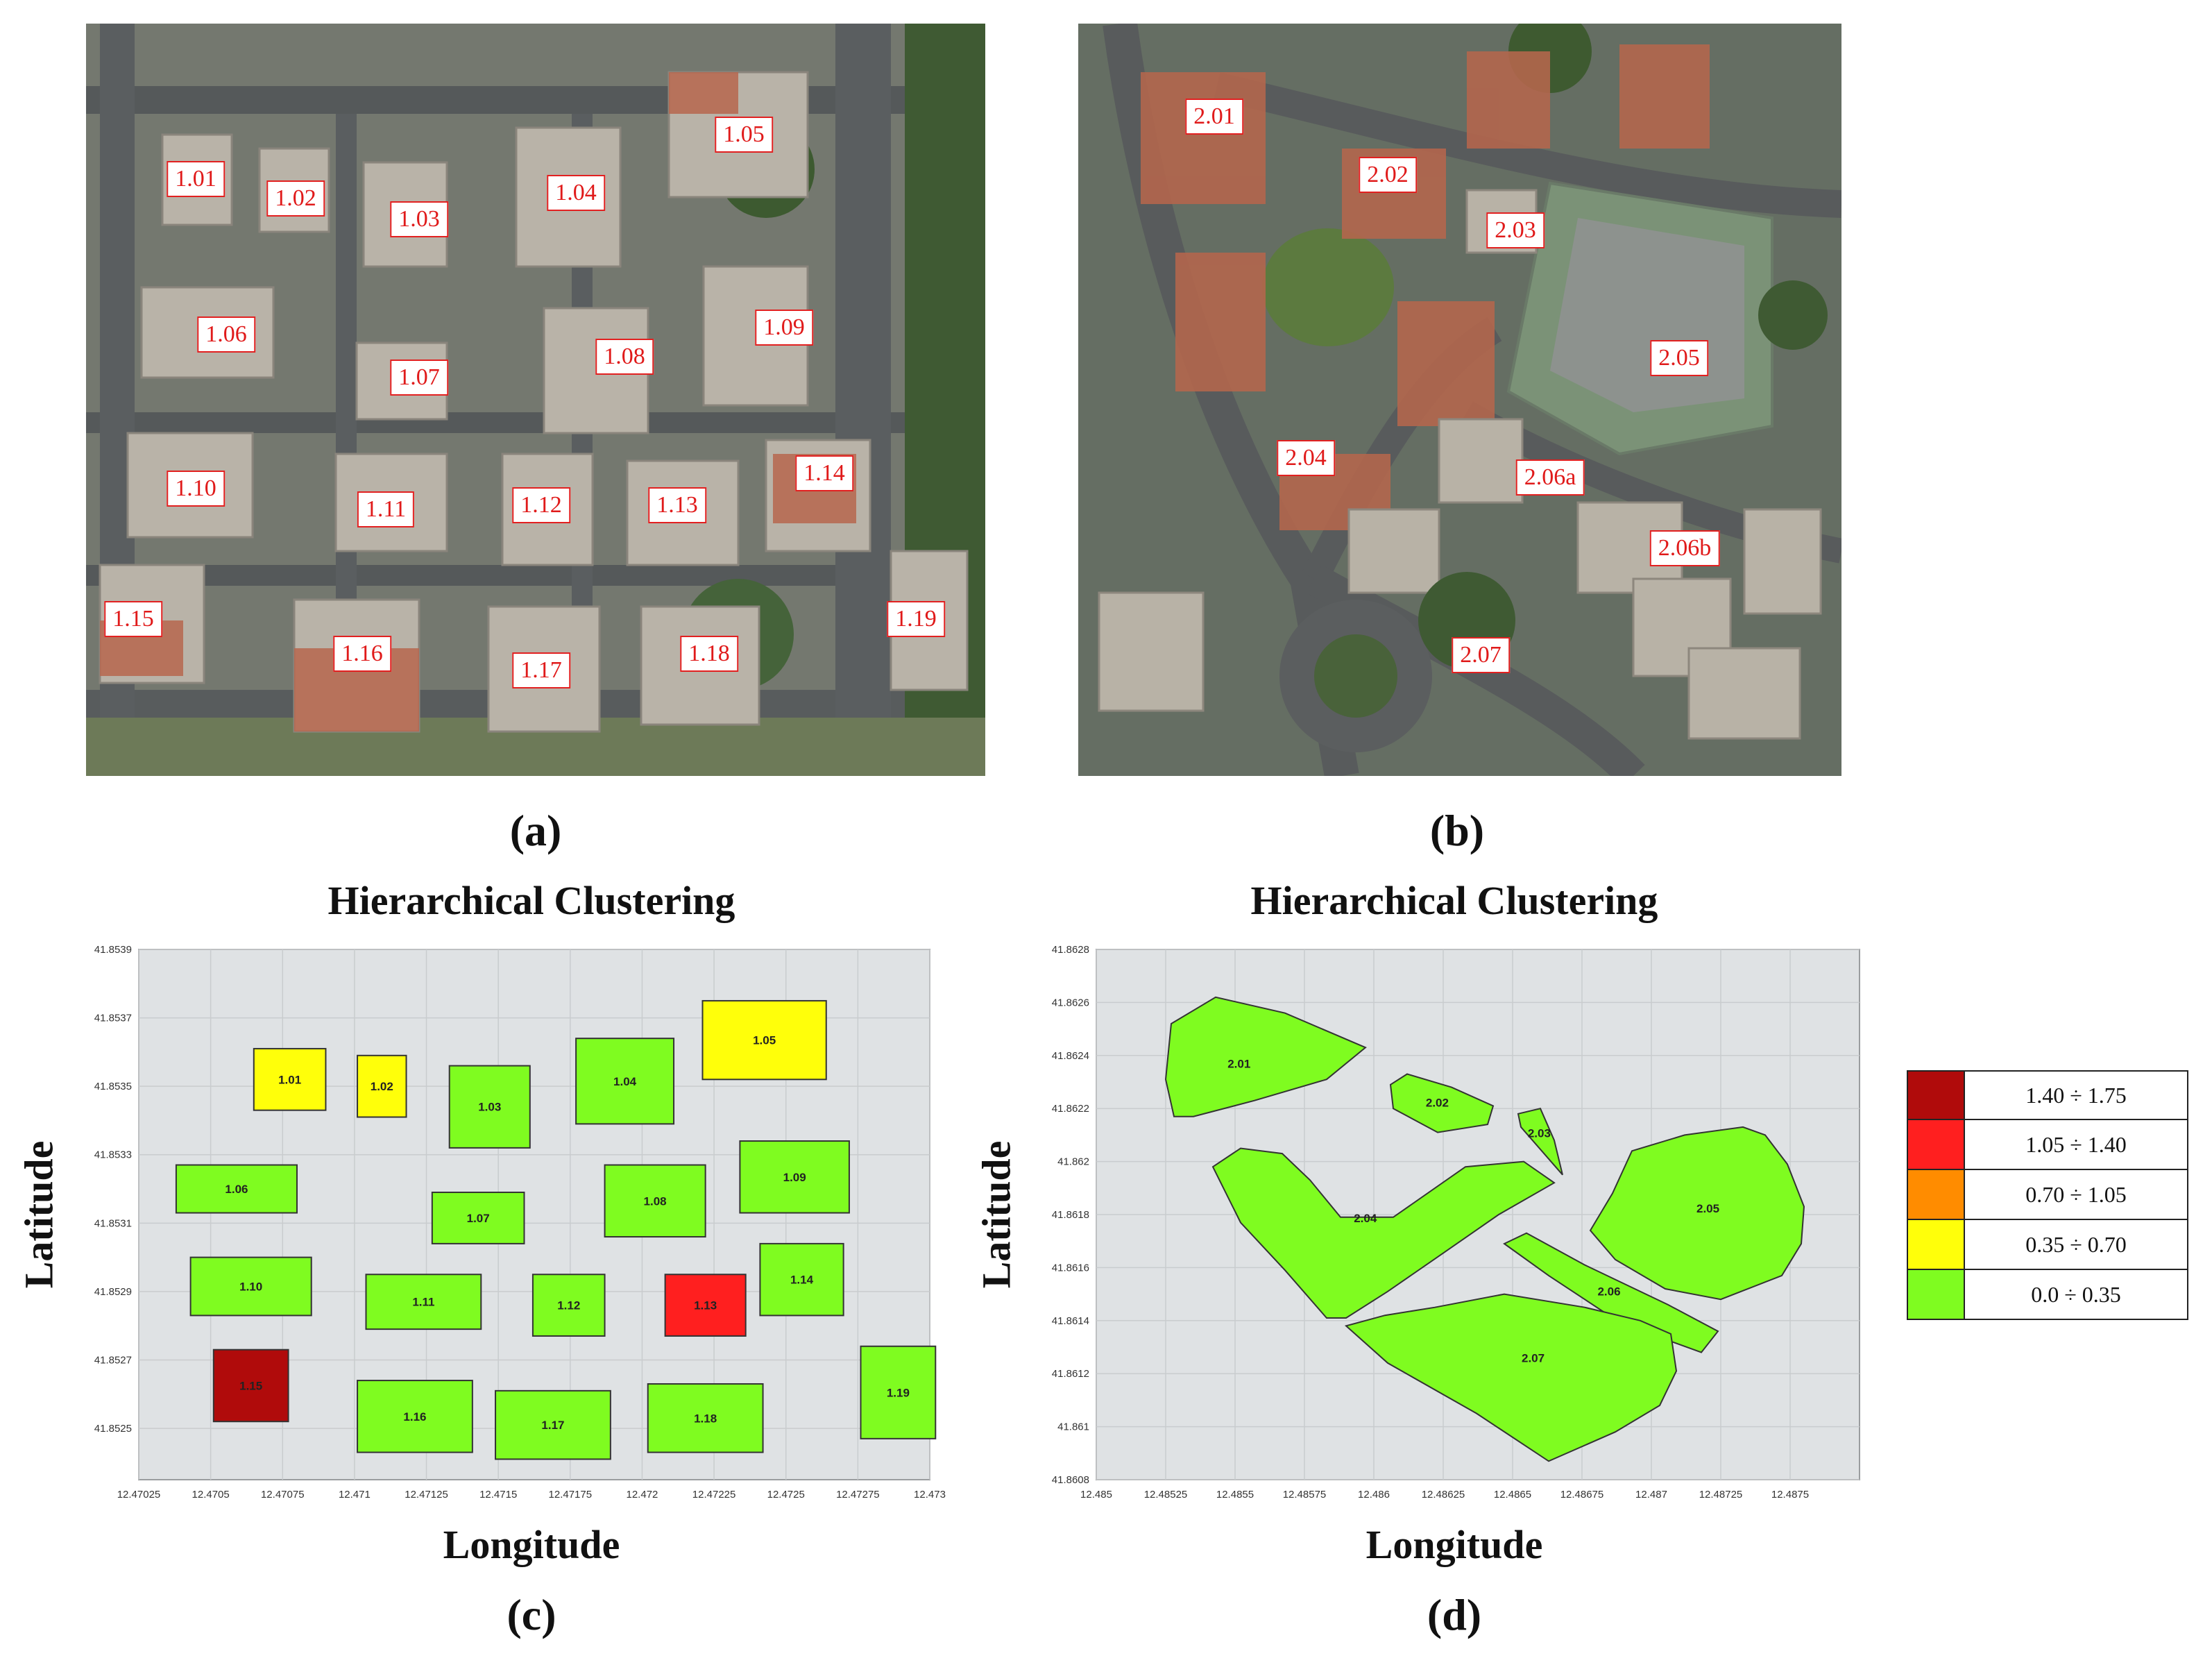  I want to click on building-label: 1.14, so click(824, 473).